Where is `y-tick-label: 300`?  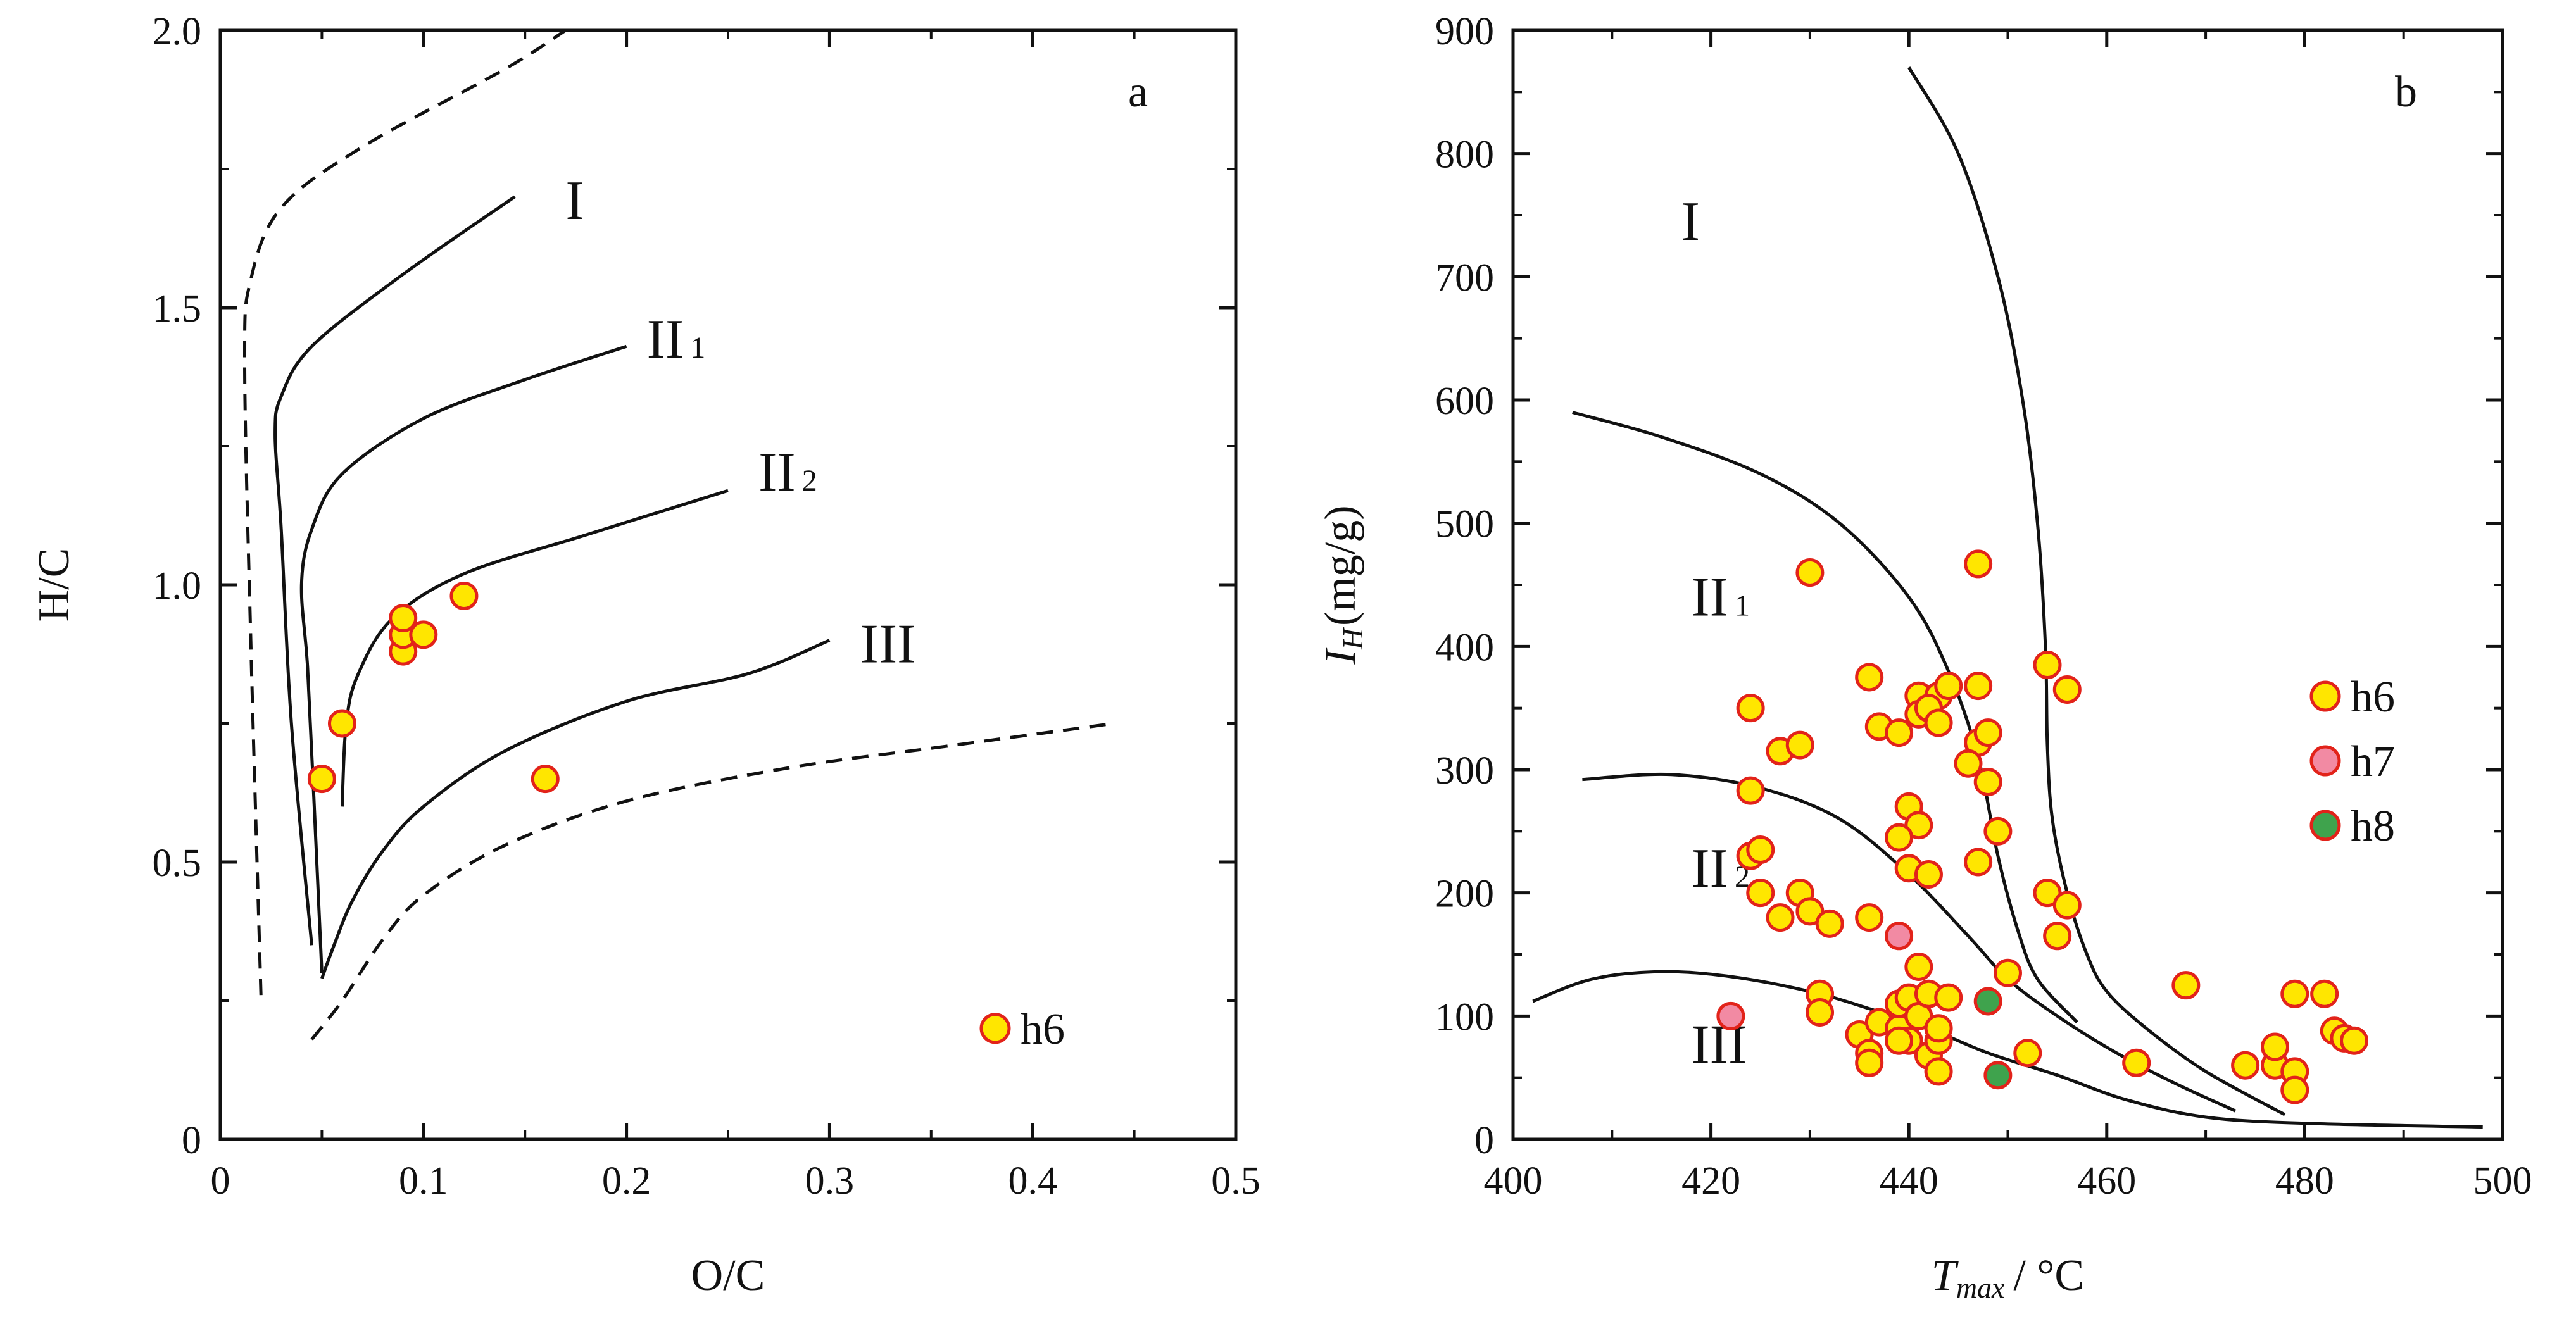
y-tick-label: 300 is located at coordinates (1464, 770).